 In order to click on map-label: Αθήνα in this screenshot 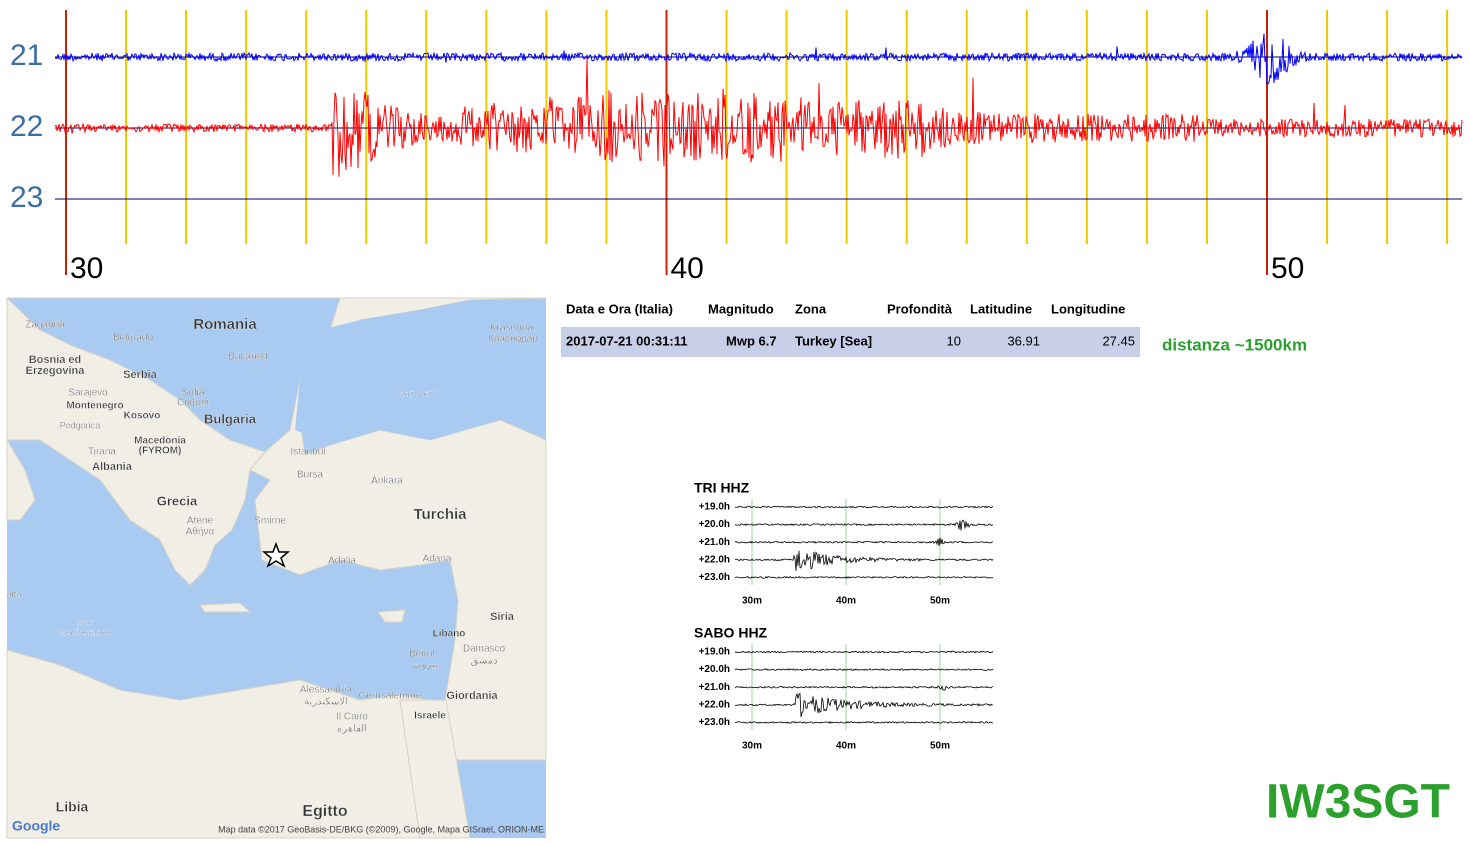, I will do `click(200, 532)`.